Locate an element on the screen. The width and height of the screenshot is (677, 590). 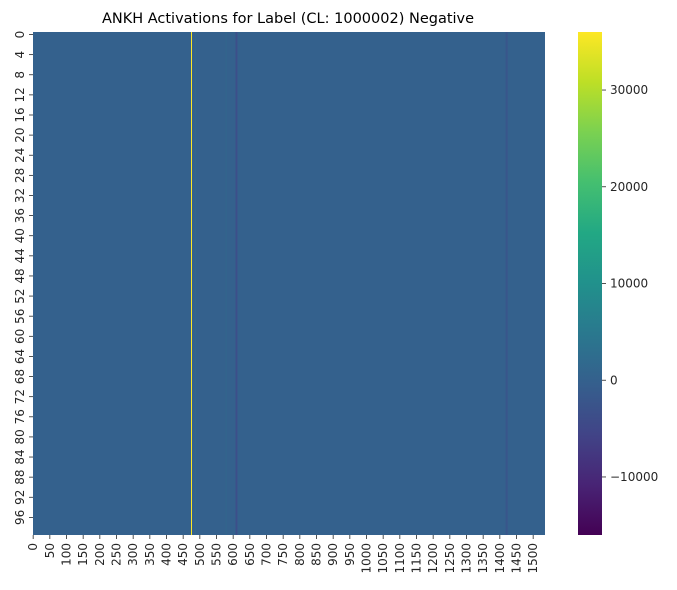
x-tick-label-0: 0 is located at coordinates (33, 547).